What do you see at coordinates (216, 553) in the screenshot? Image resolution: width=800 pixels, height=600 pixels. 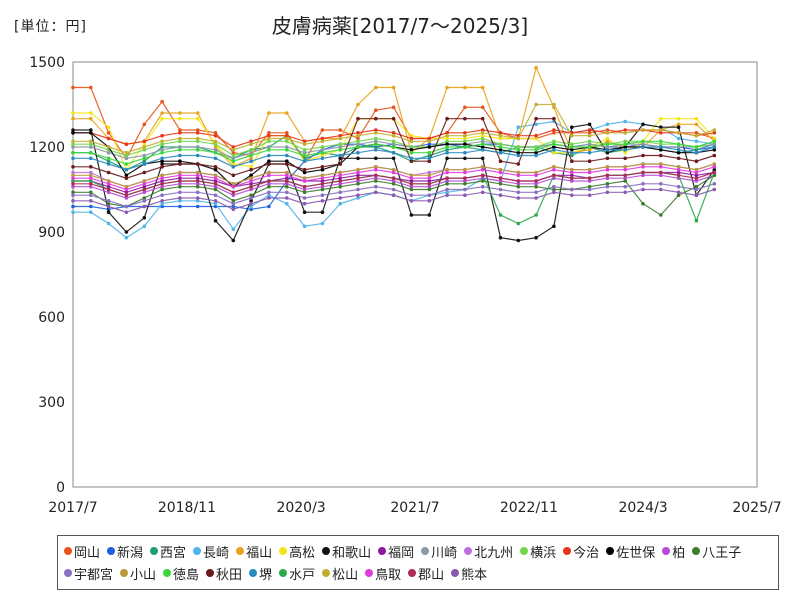 I see `legend-label: 長崎` at bounding box center [216, 553].